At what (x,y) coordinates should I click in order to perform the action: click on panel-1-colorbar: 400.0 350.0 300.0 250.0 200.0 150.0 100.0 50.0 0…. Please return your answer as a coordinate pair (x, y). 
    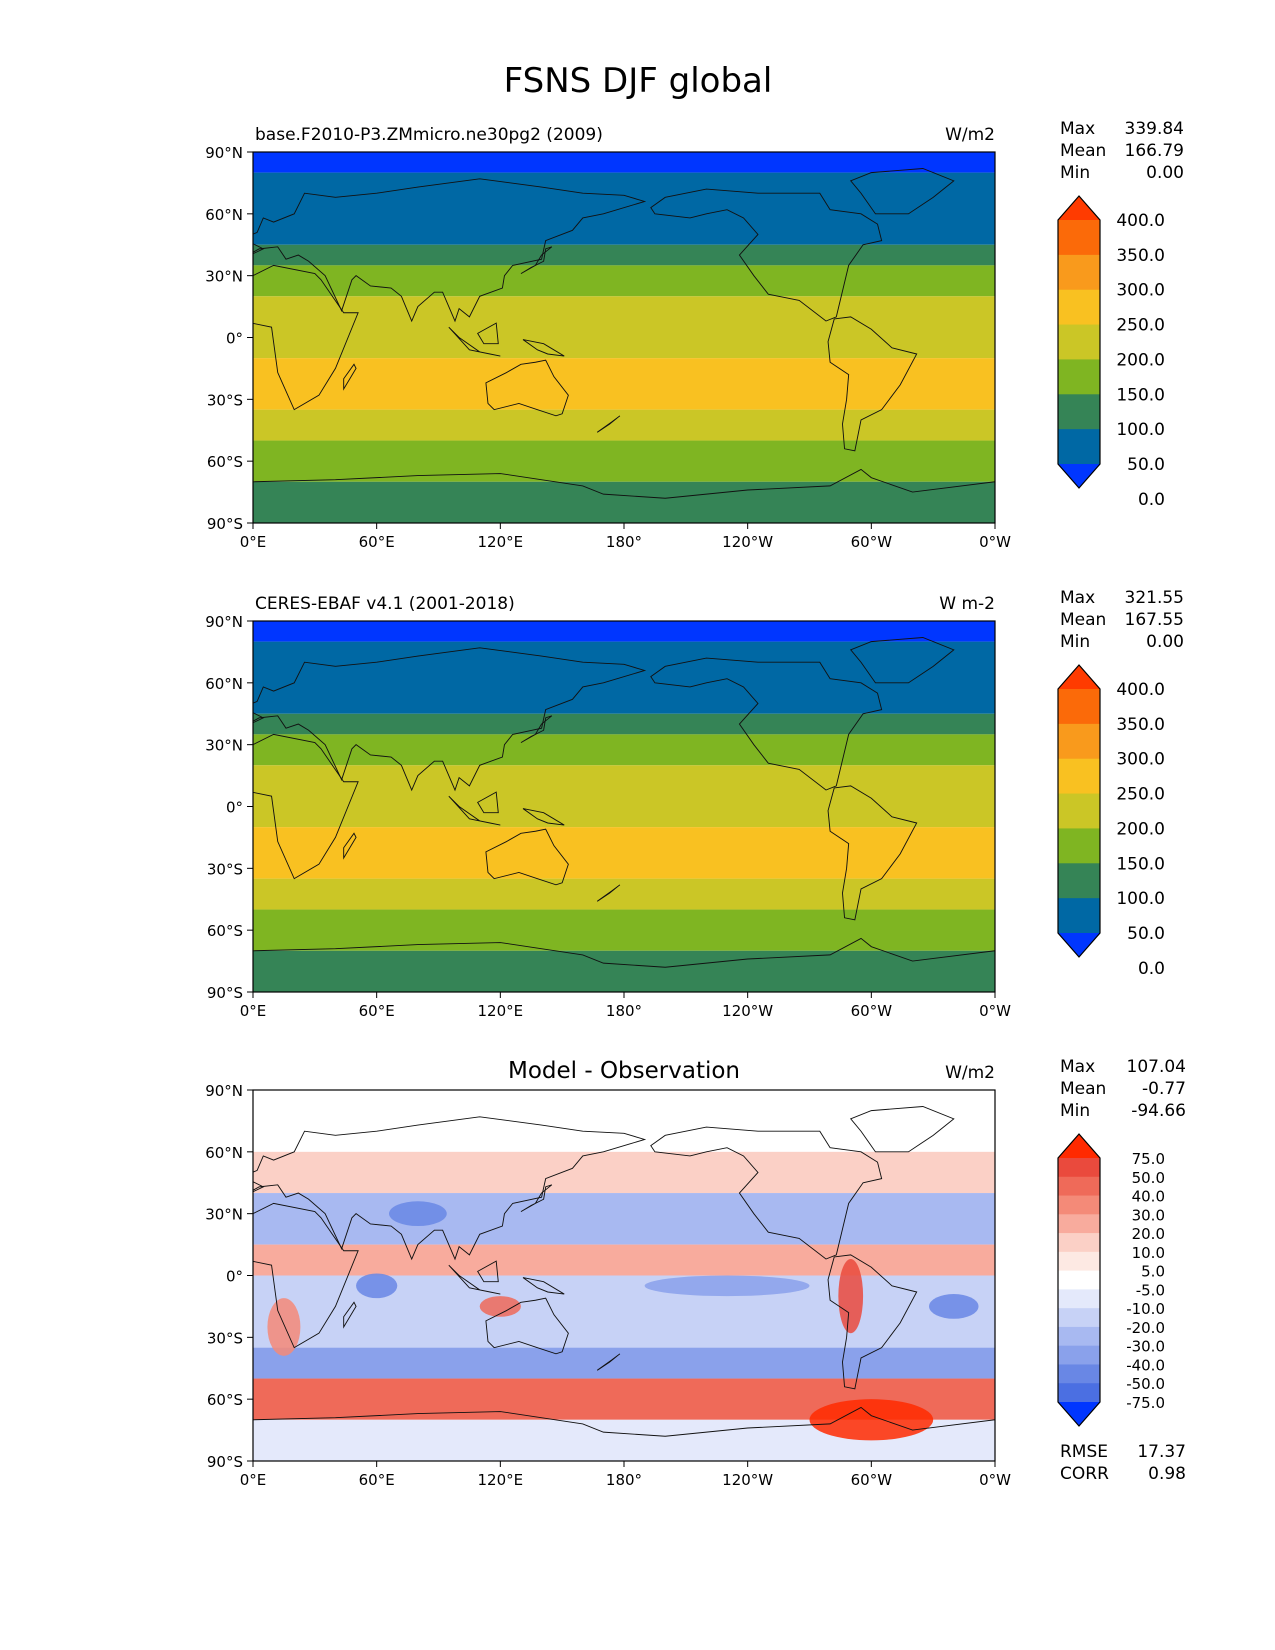
    Looking at the image, I should click on (1111, 352).